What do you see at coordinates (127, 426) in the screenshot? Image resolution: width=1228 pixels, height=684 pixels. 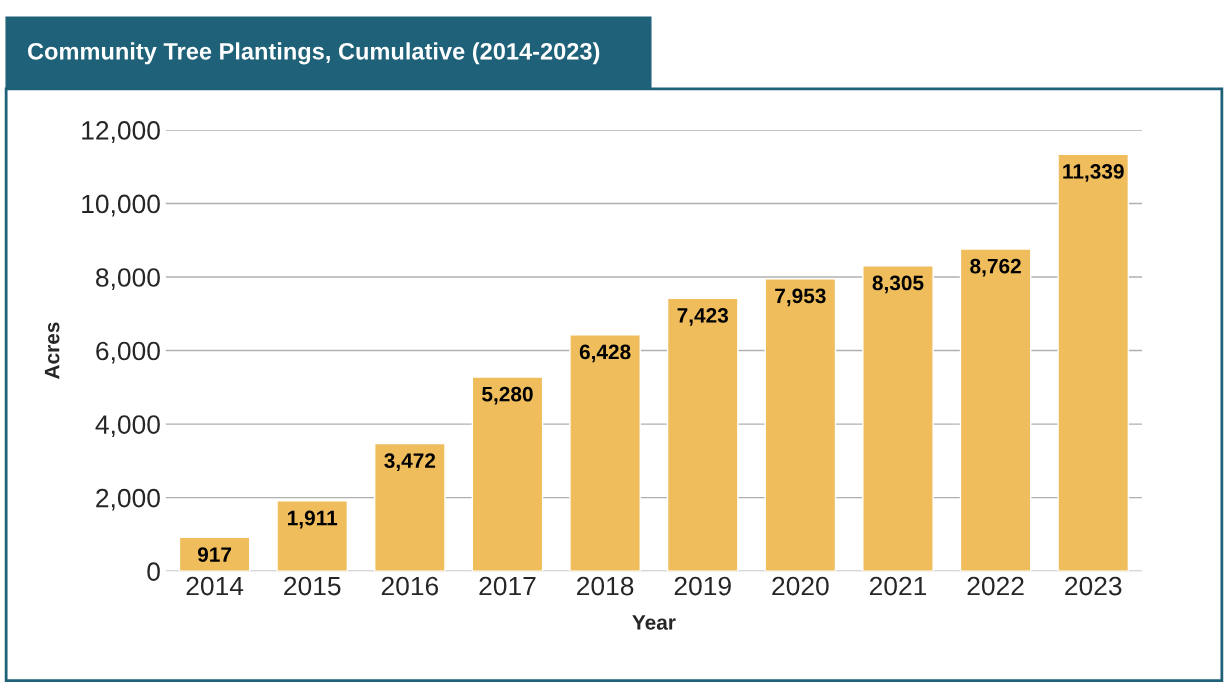 I see `y-tick-label: 4,000` at bounding box center [127, 426].